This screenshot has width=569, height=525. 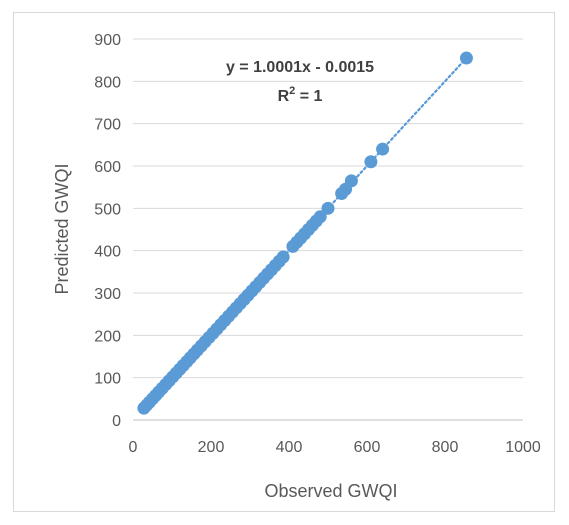 What do you see at coordinates (116, 421) in the screenshot?
I see `y-tick-label-0: 0` at bounding box center [116, 421].